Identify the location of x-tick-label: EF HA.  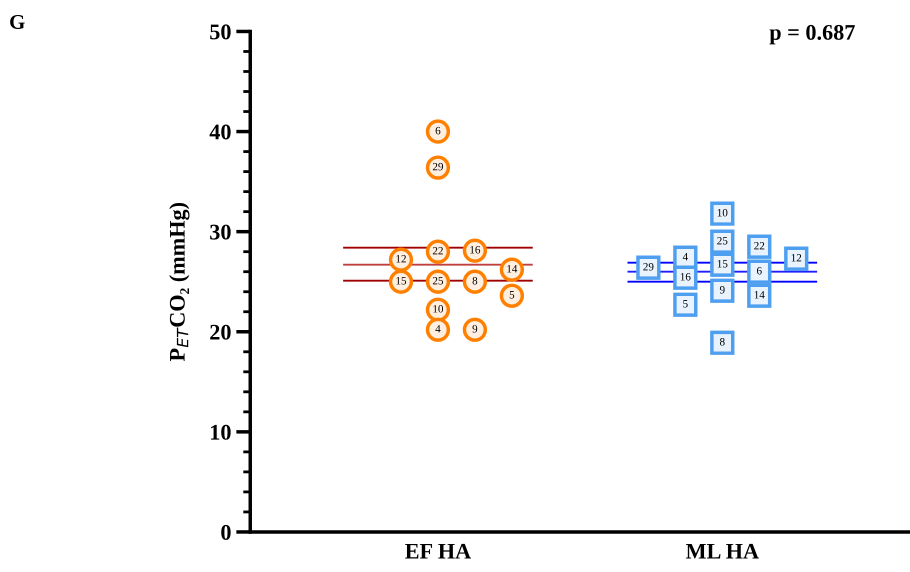
(438, 551).